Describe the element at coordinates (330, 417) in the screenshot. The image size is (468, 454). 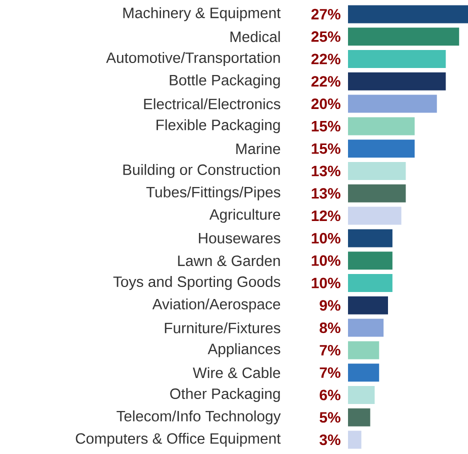
I see `data-label: 5%` at that location.